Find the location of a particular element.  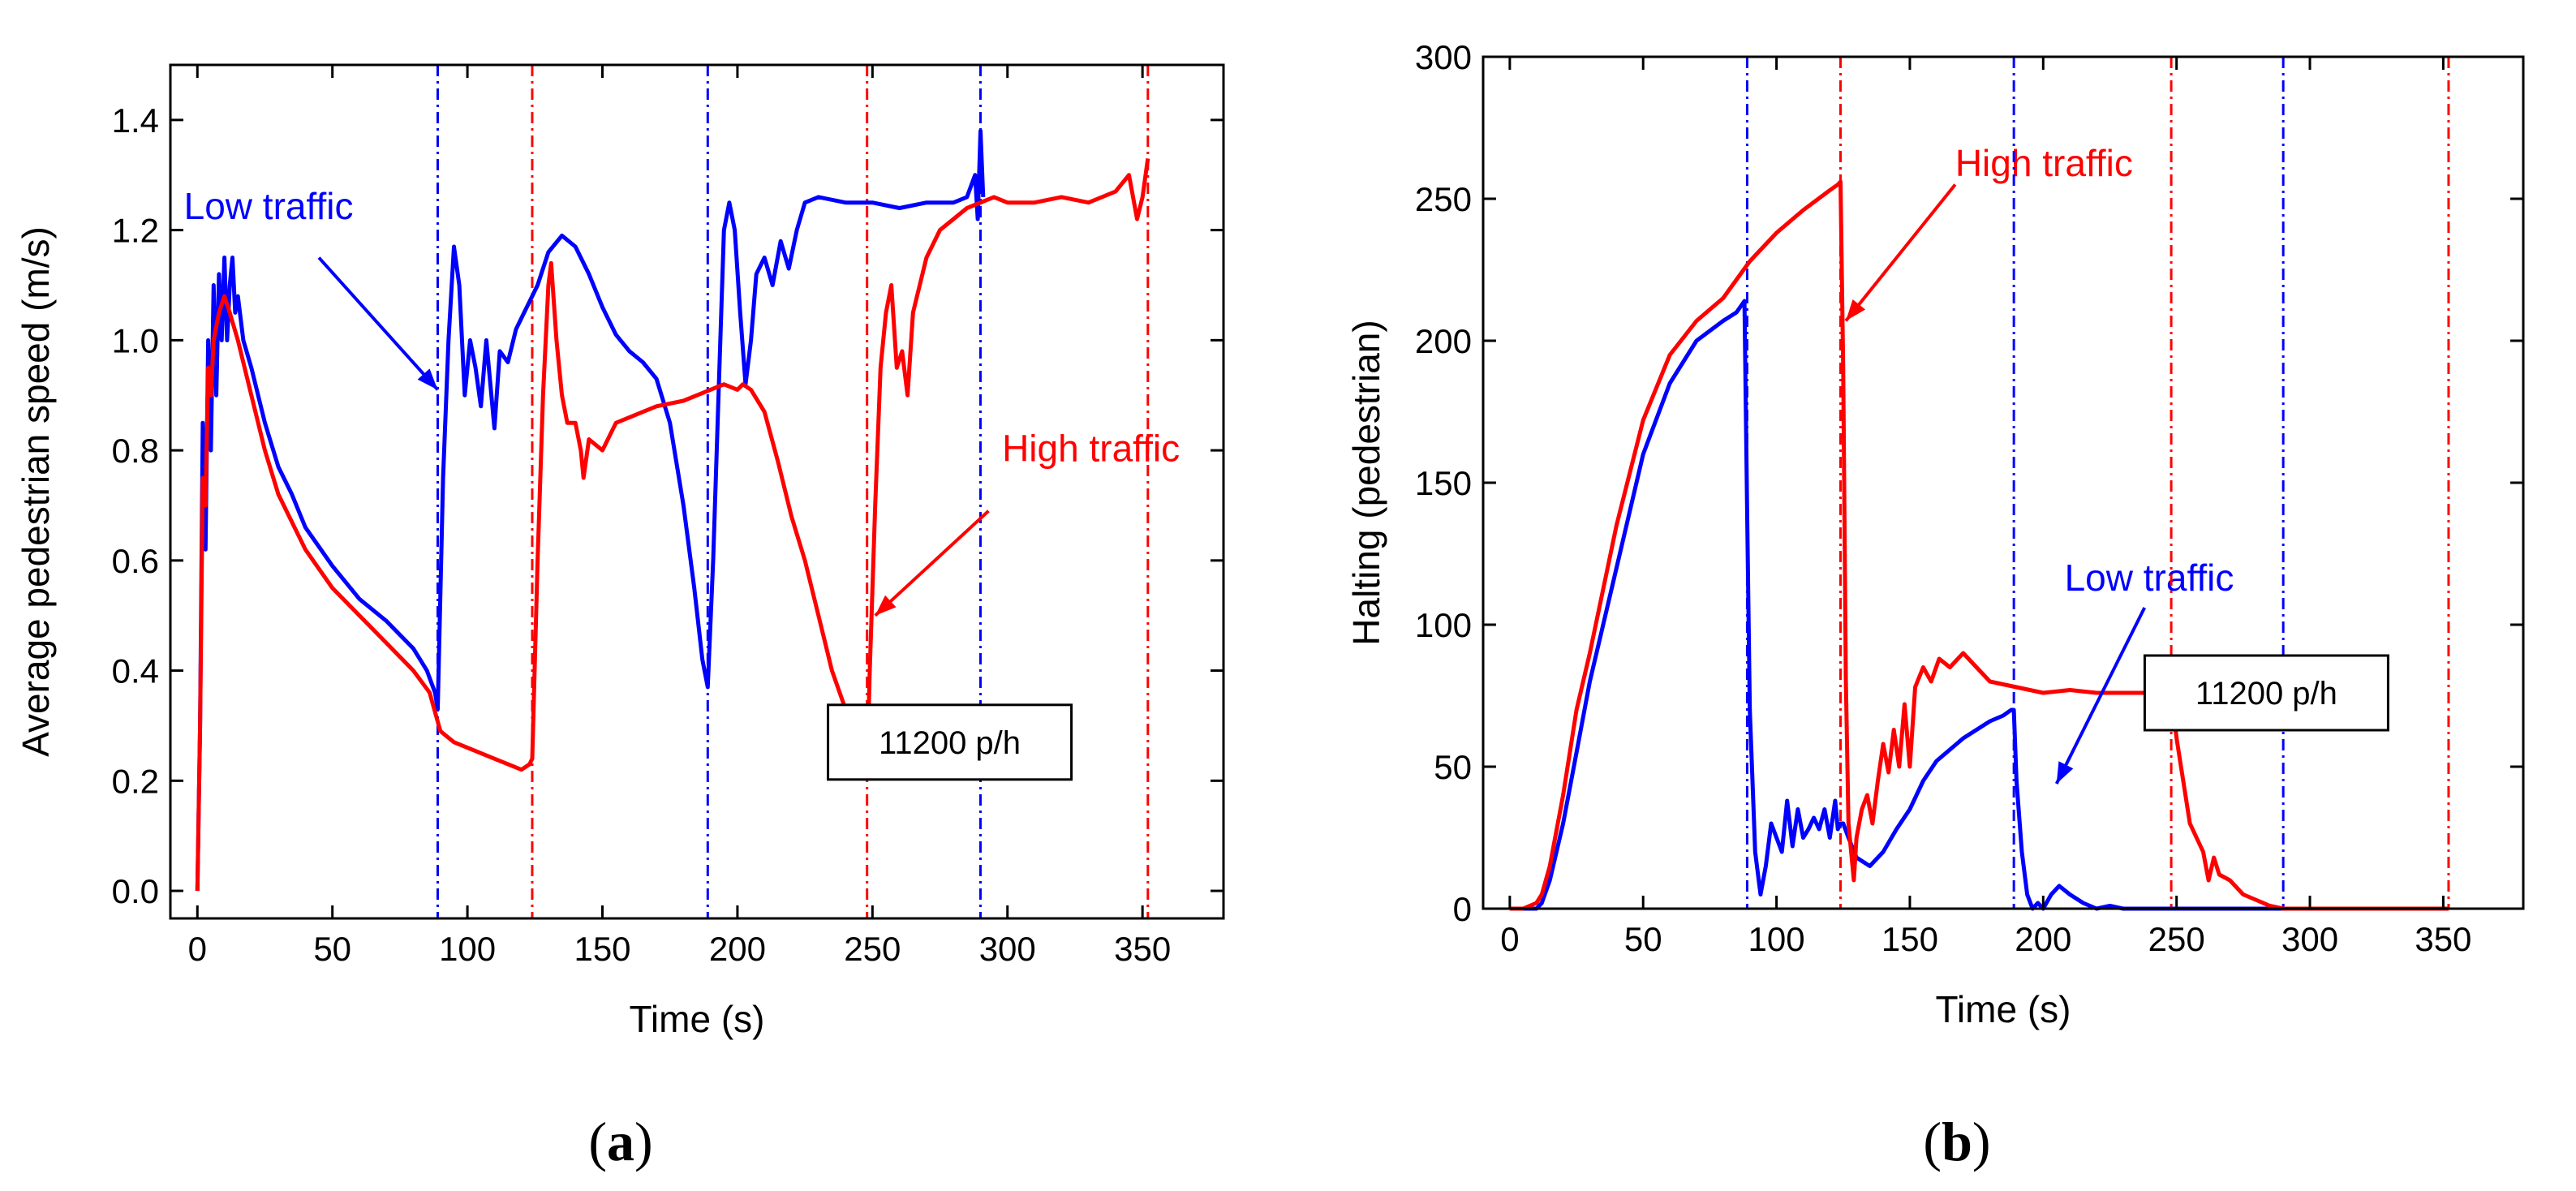

chart-a-y-tick-label-1.2: 1.2 is located at coordinates (135, 231).